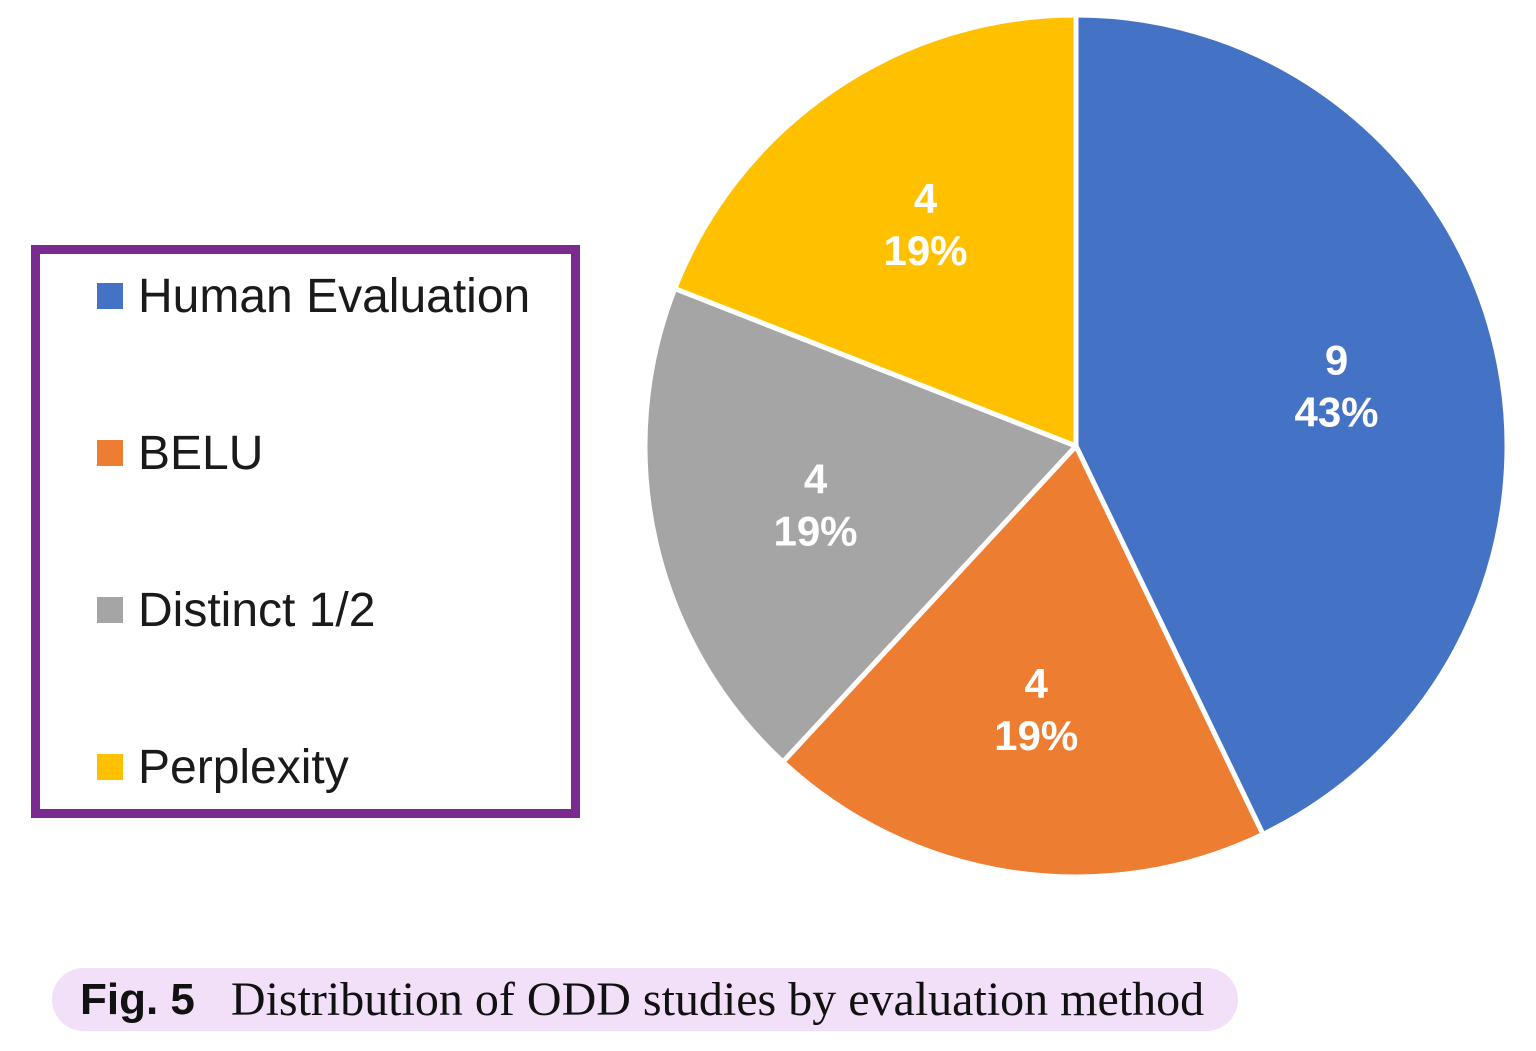 The height and width of the screenshot is (1051, 1536). Describe the element at coordinates (815, 505) in the screenshot. I see `pie-slice-label-distinct-1-2: 4 19%` at that location.